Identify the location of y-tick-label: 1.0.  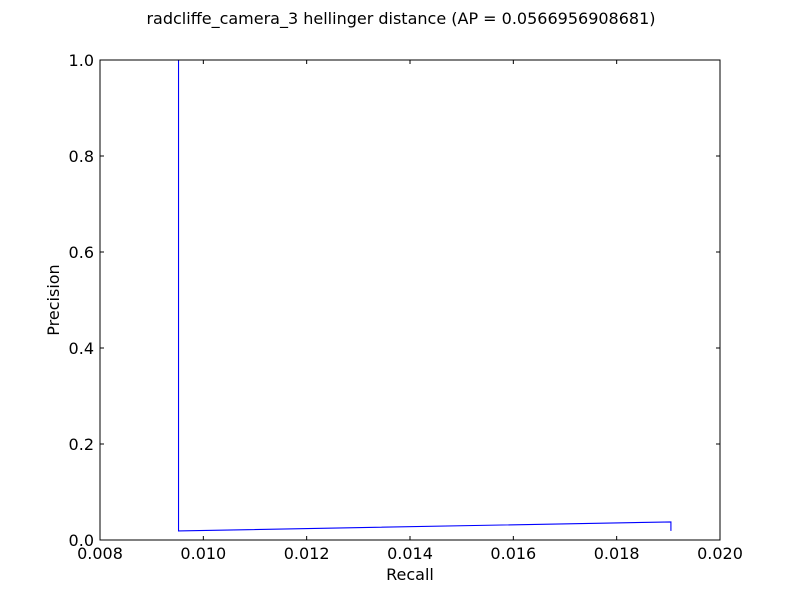
(81, 60).